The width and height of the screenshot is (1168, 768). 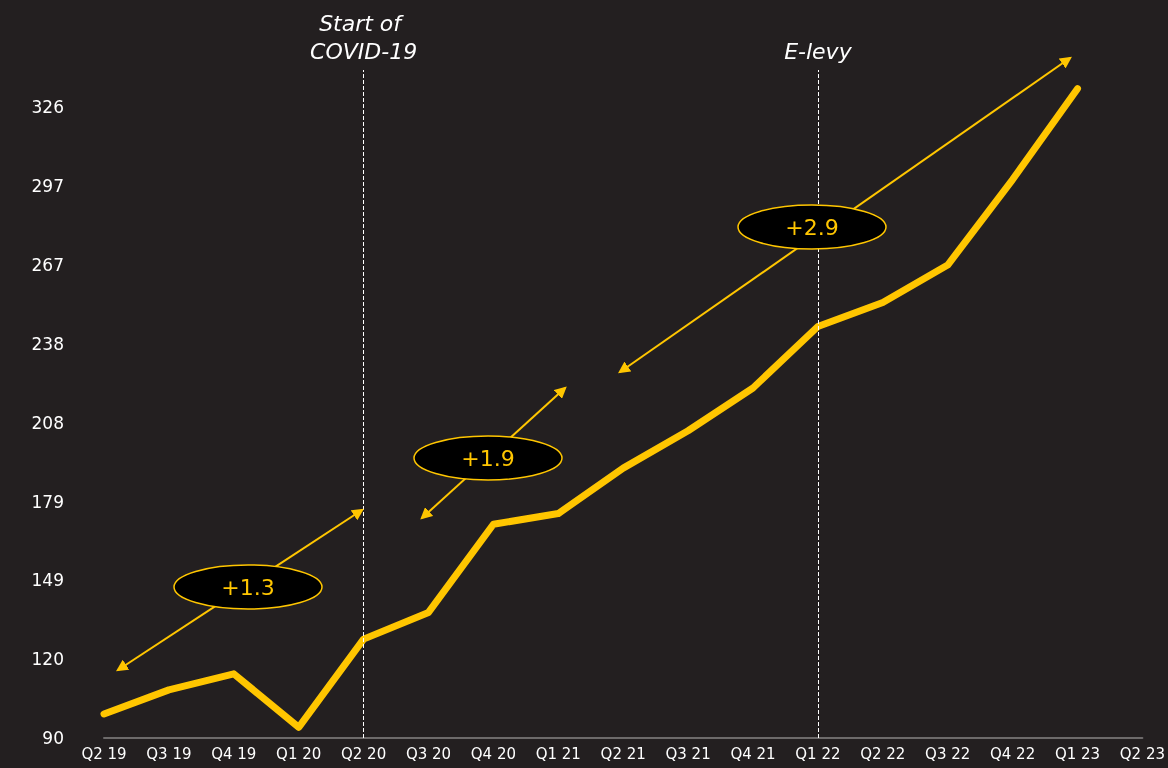 What do you see at coordinates (818, 753) in the screenshot?
I see `x-tick-label: Q1 22` at bounding box center [818, 753].